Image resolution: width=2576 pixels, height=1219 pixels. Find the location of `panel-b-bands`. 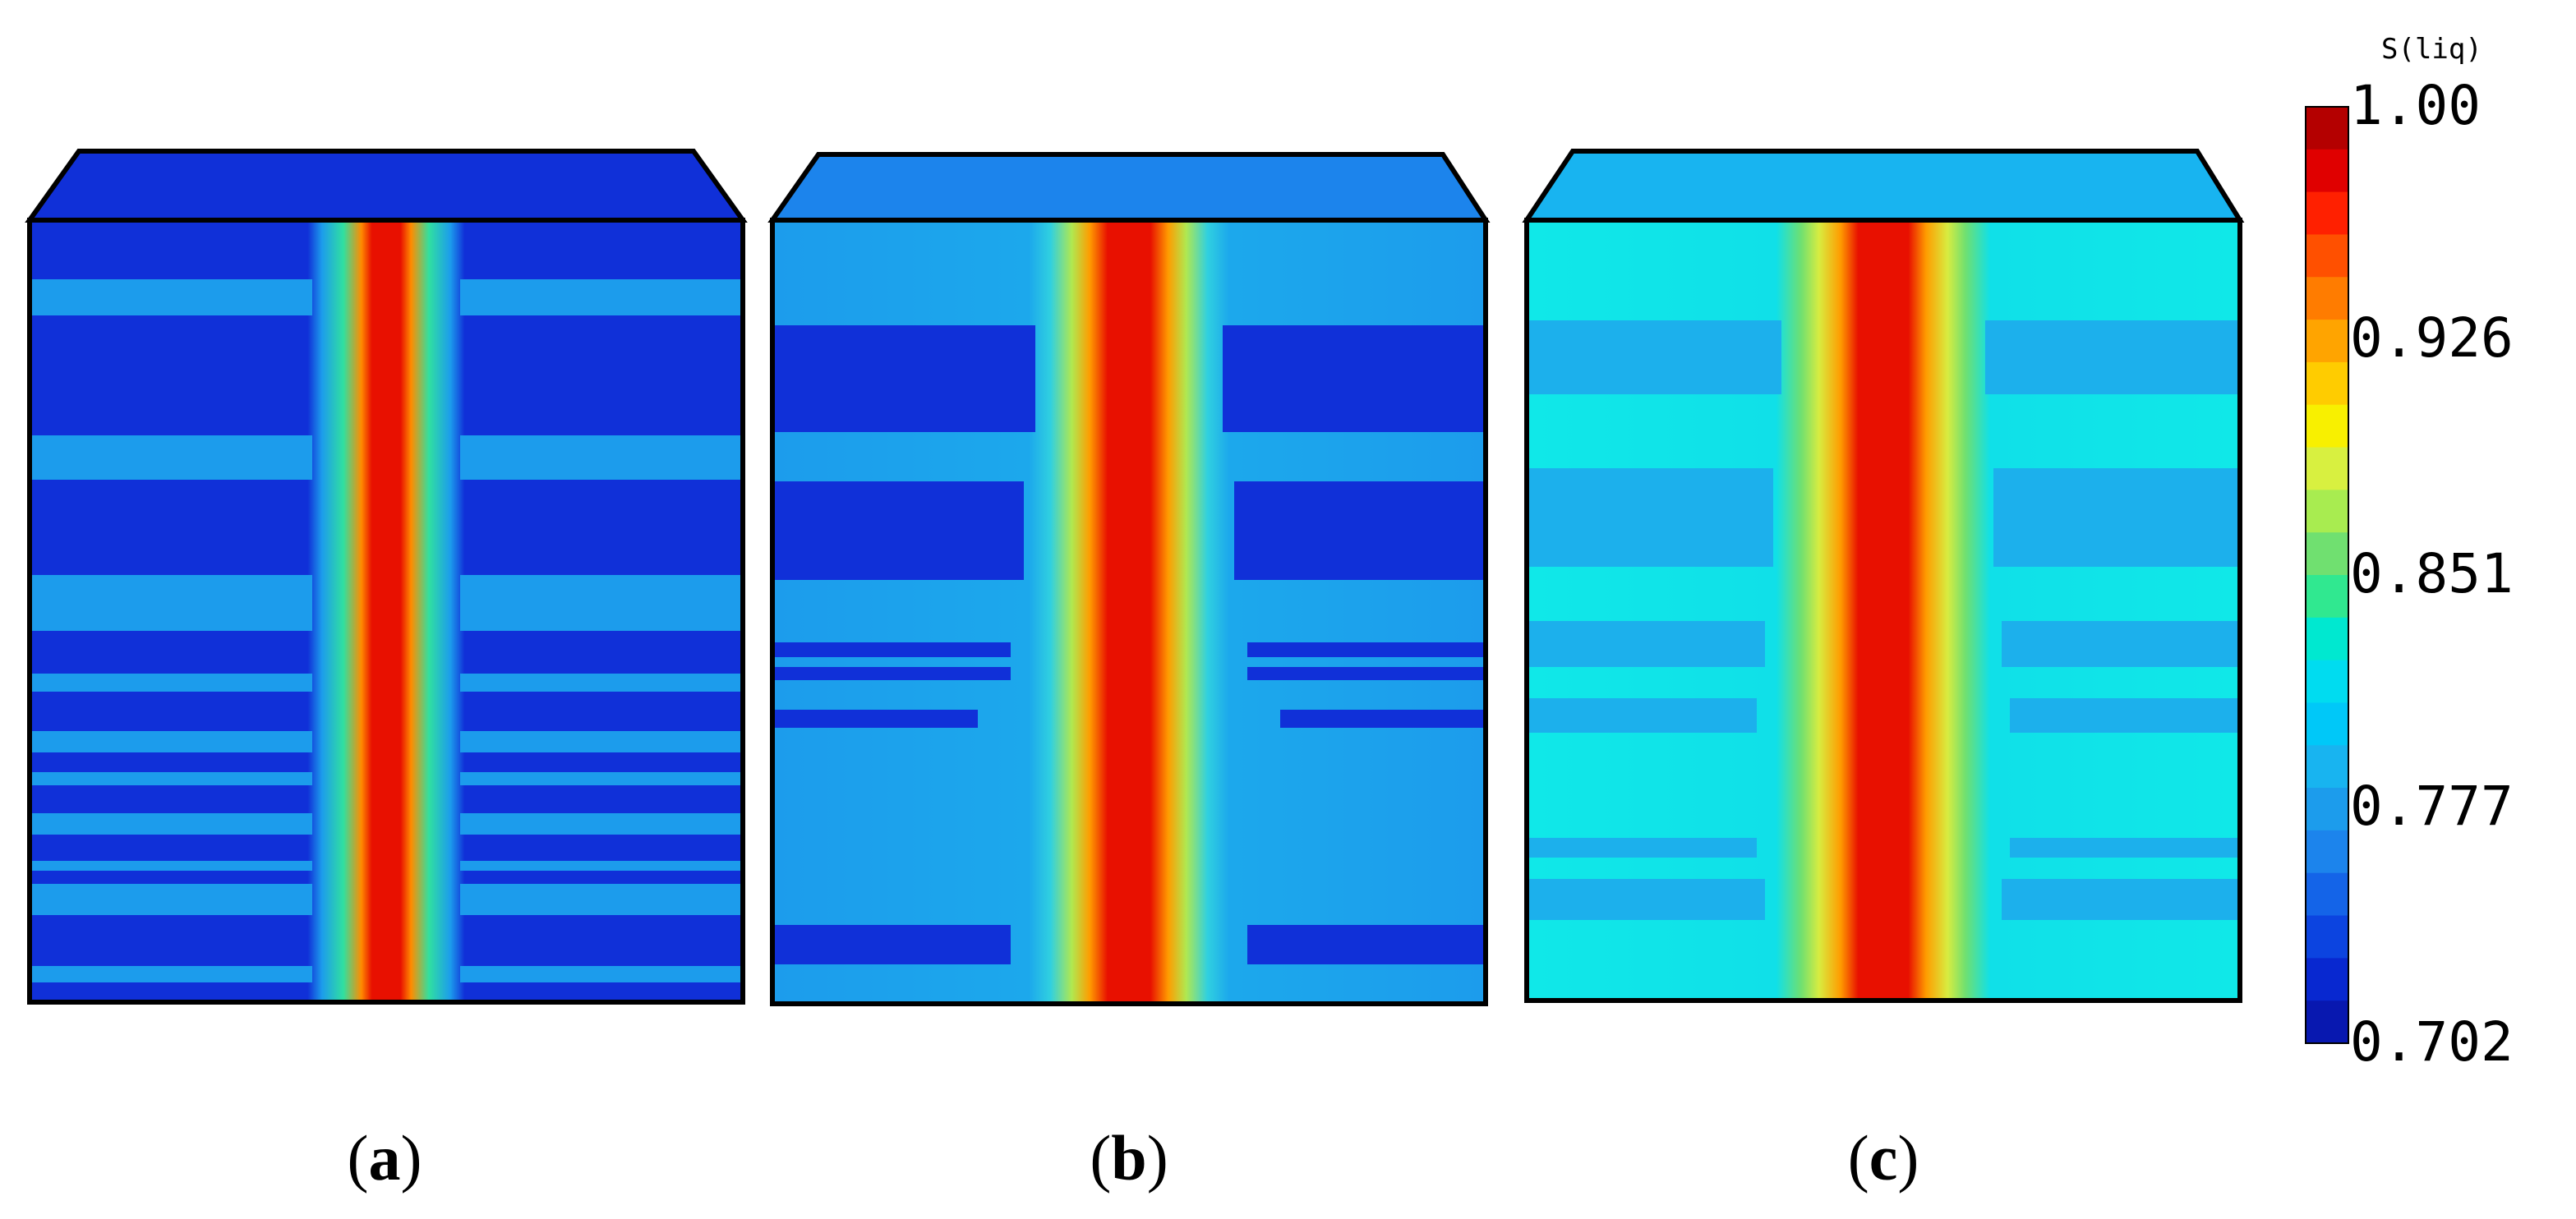

panel-b-bands is located at coordinates (1129, 644).